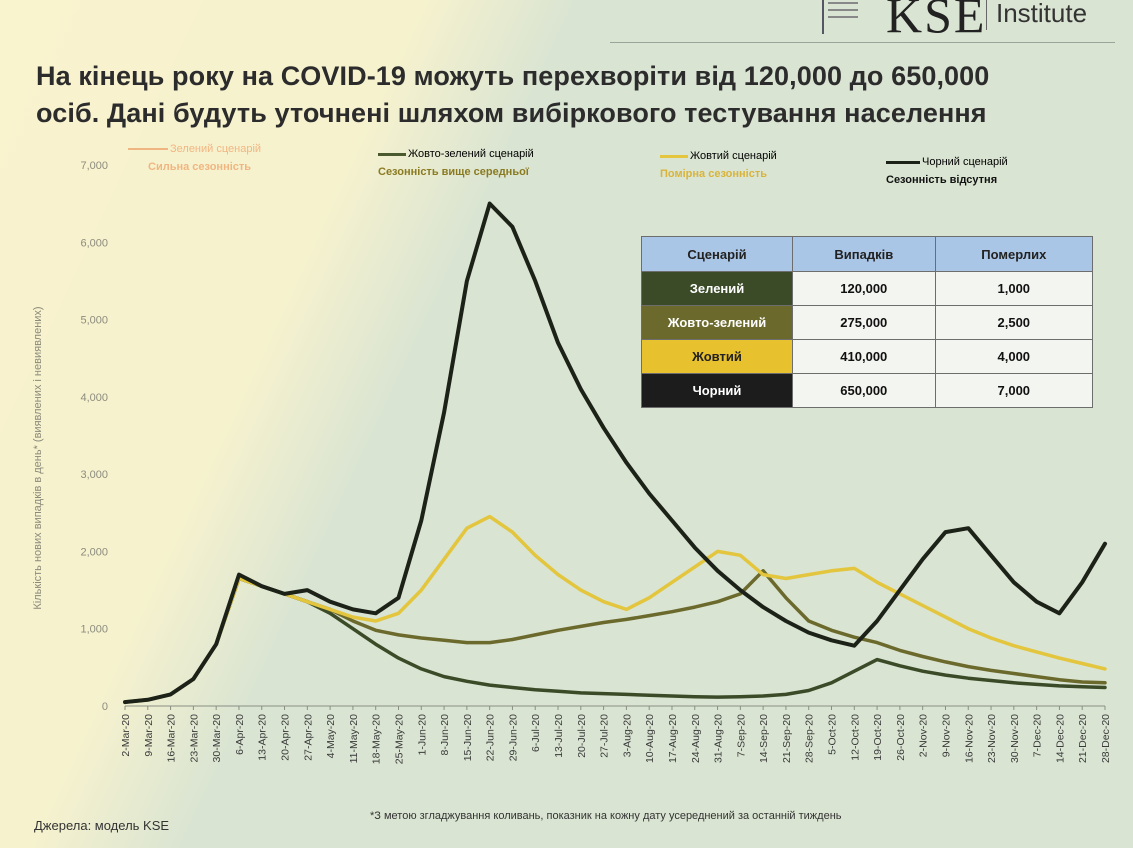 Image resolution: width=1133 pixels, height=848 pixels. I want to click on x-tick-label: 14-Sep-20, so click(764, 738).